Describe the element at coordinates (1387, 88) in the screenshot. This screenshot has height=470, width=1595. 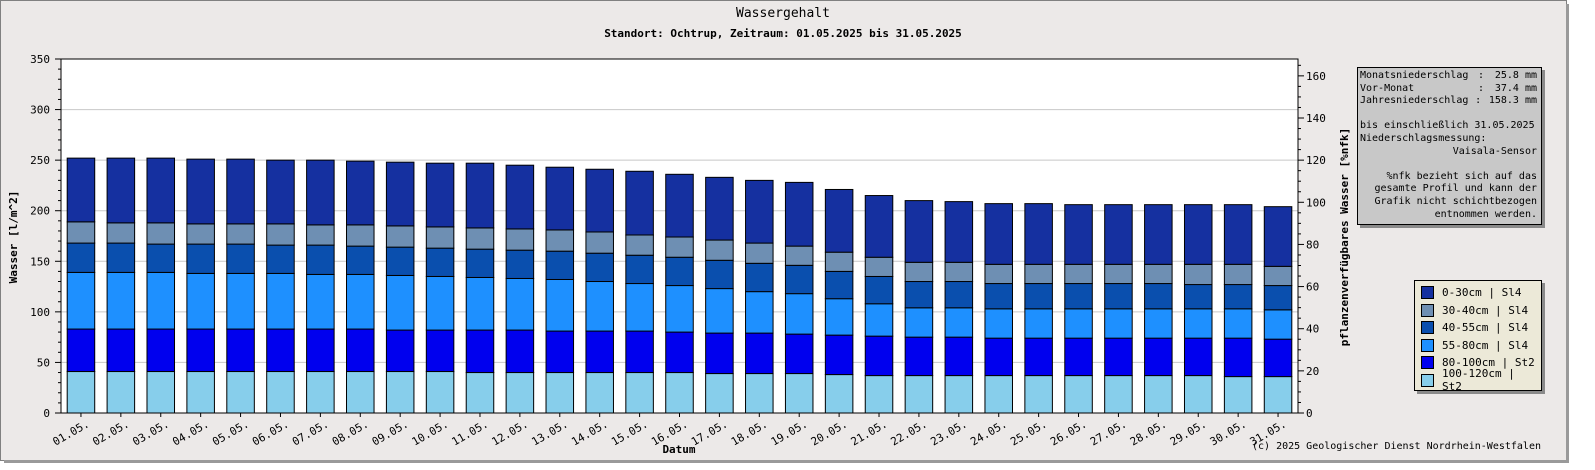
I see `info-label: Vor-Monat` at that location.